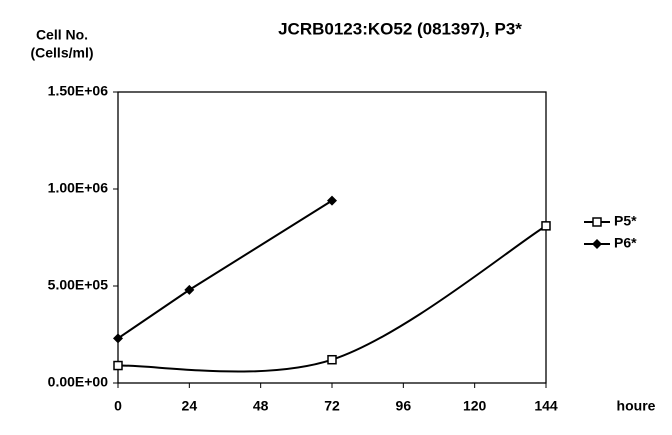 This screenshot has width=672, height=435. I want to click on y-axis-label: Cell No., so click(62, 35).